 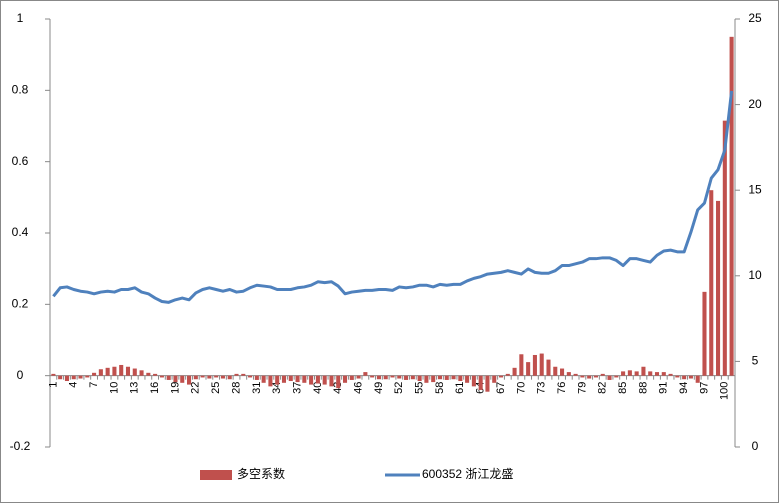 I want to click on x-tick-label: 82, so click(x=603, y=388).